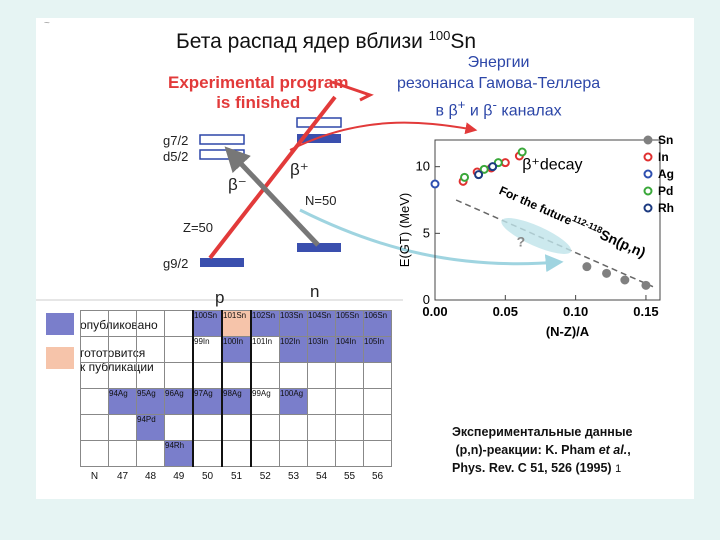 This screenshot has width=720, height=540. Describe the element at coordinates (648, 140) in the screenshot. I see `legend-marker-sn` at that location.